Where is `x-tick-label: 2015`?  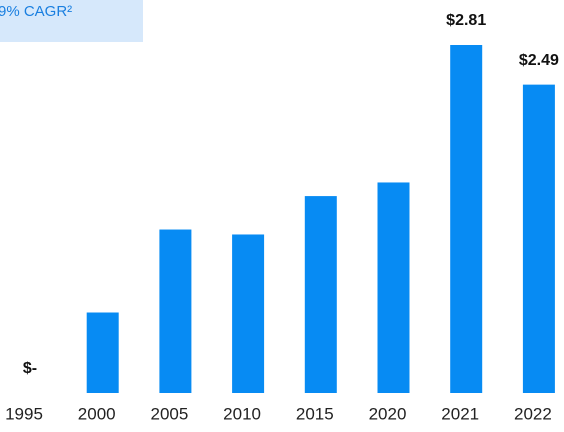
x-tick-label: 2015 is located at coordinates (315, 413).